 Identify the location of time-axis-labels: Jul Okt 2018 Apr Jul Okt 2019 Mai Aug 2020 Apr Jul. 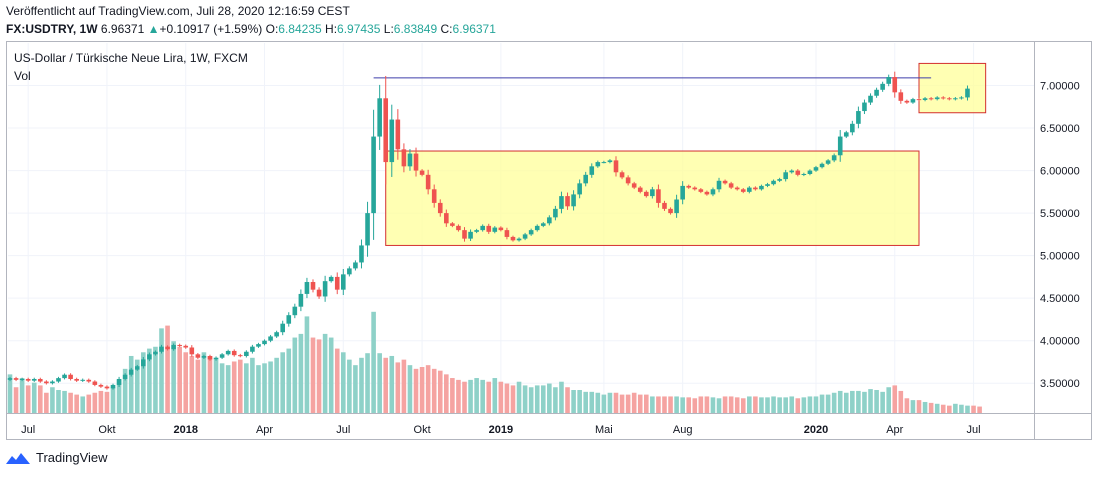
(500, 430).